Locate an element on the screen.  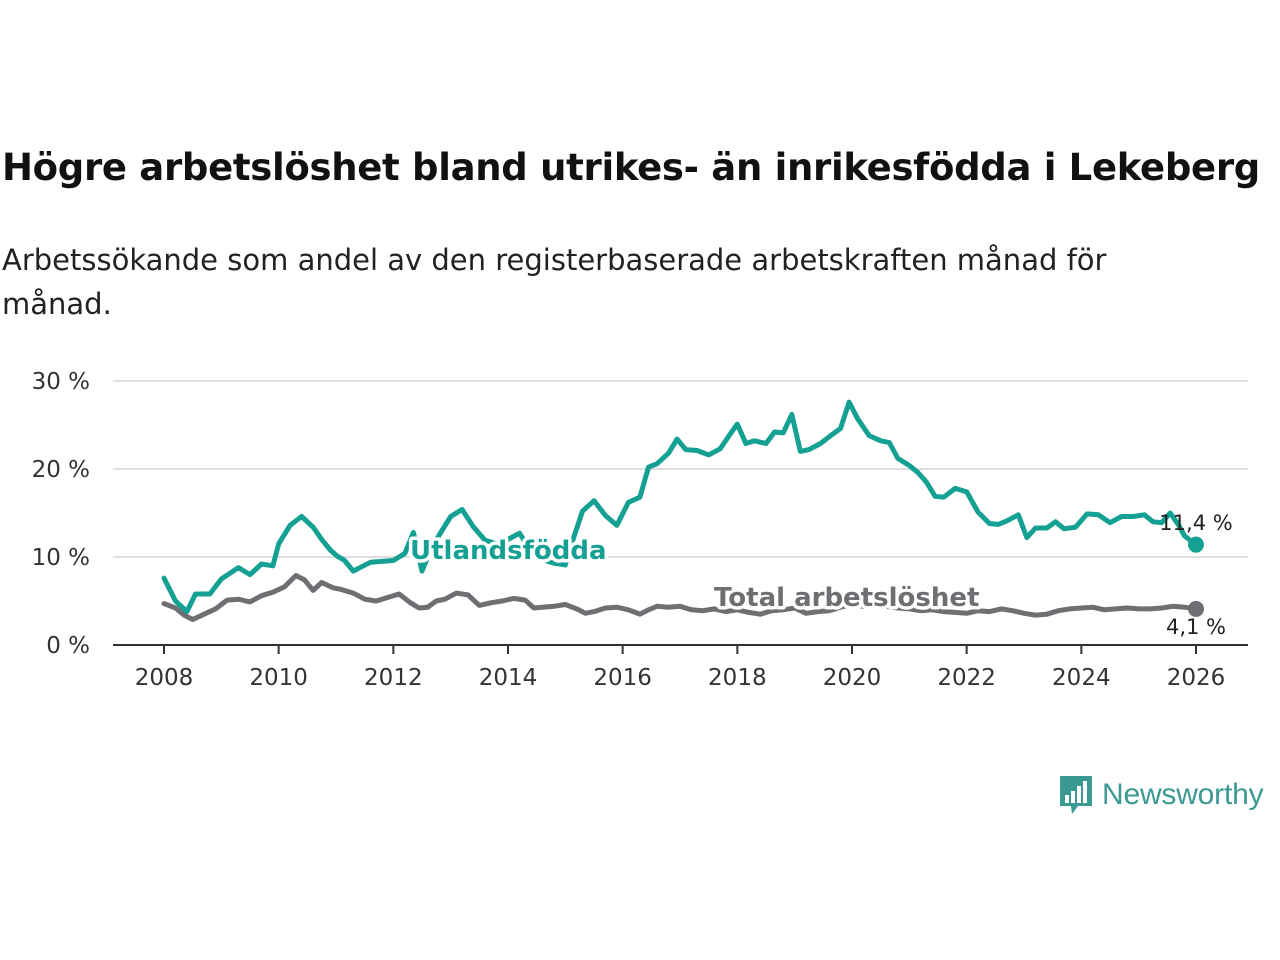
x-tick-label: 2014 is located at coordinates (508, 678).